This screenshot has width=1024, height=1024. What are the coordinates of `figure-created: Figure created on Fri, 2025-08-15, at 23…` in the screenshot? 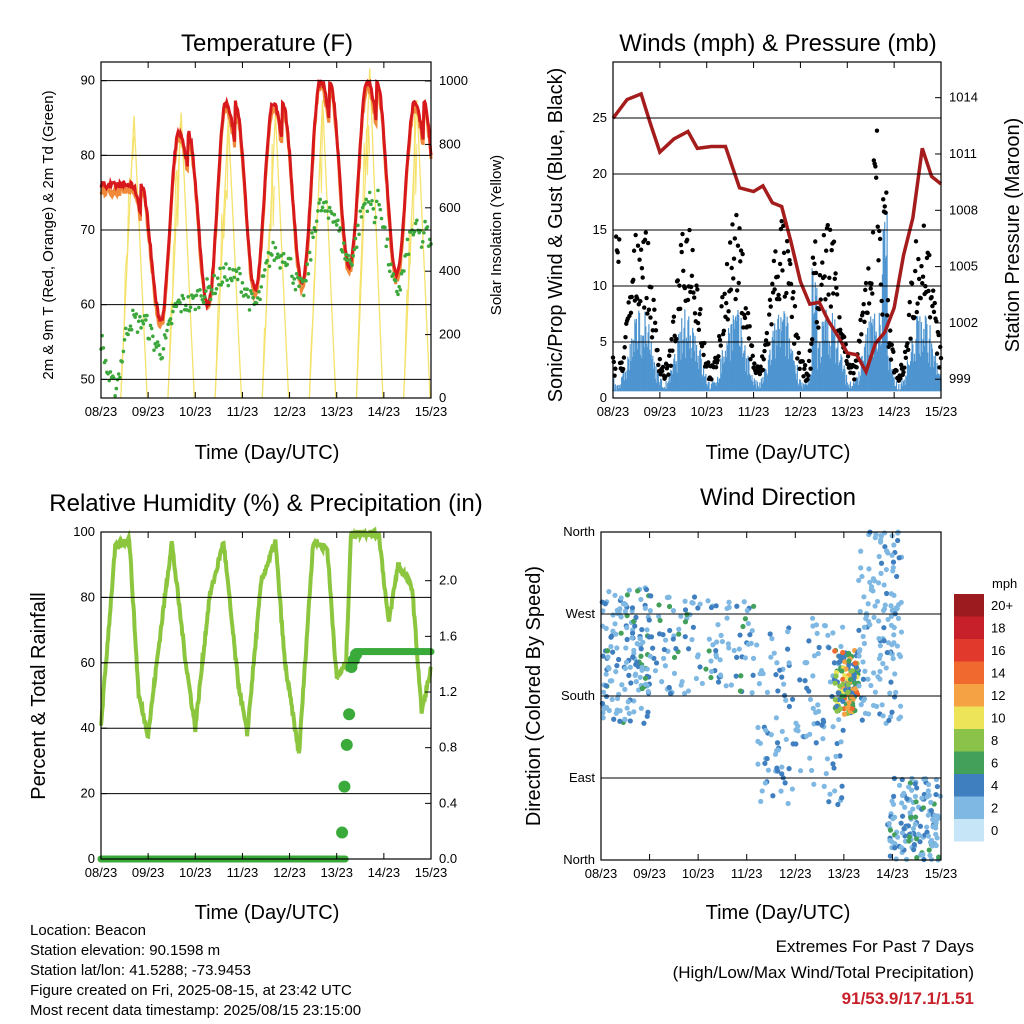 It's located at (191, 990).